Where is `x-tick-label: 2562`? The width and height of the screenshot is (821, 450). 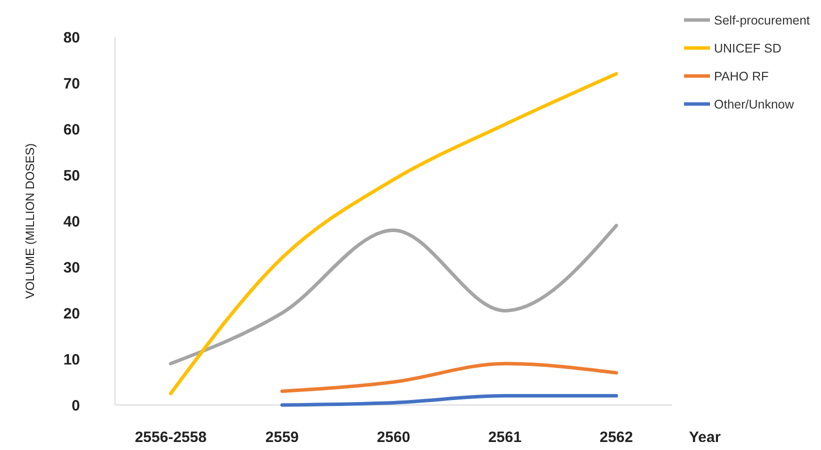
x-tick-label: 2562 is located at coordinates (616, 437).